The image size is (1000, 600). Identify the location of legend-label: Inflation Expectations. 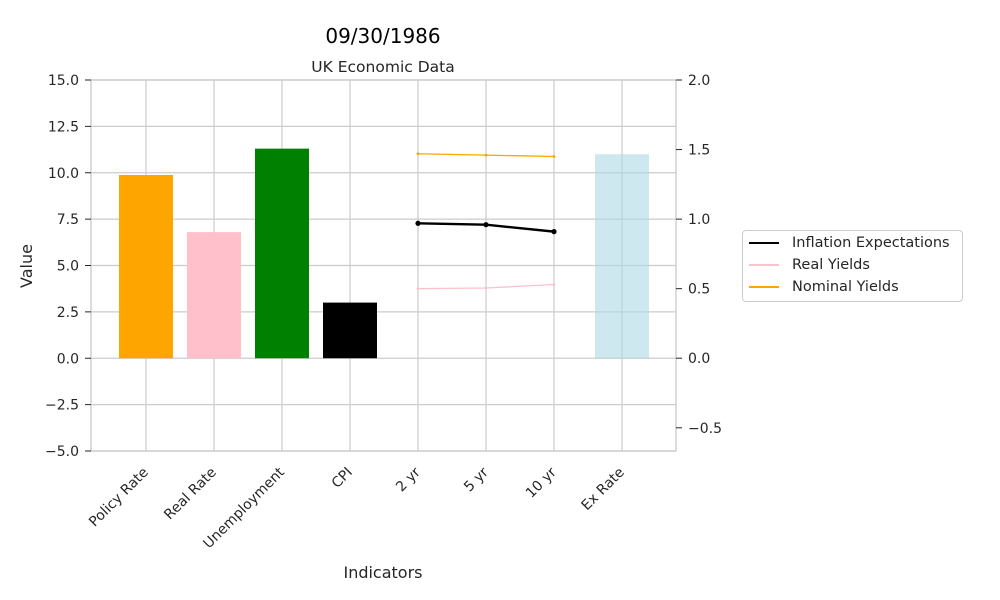
(871, 243).